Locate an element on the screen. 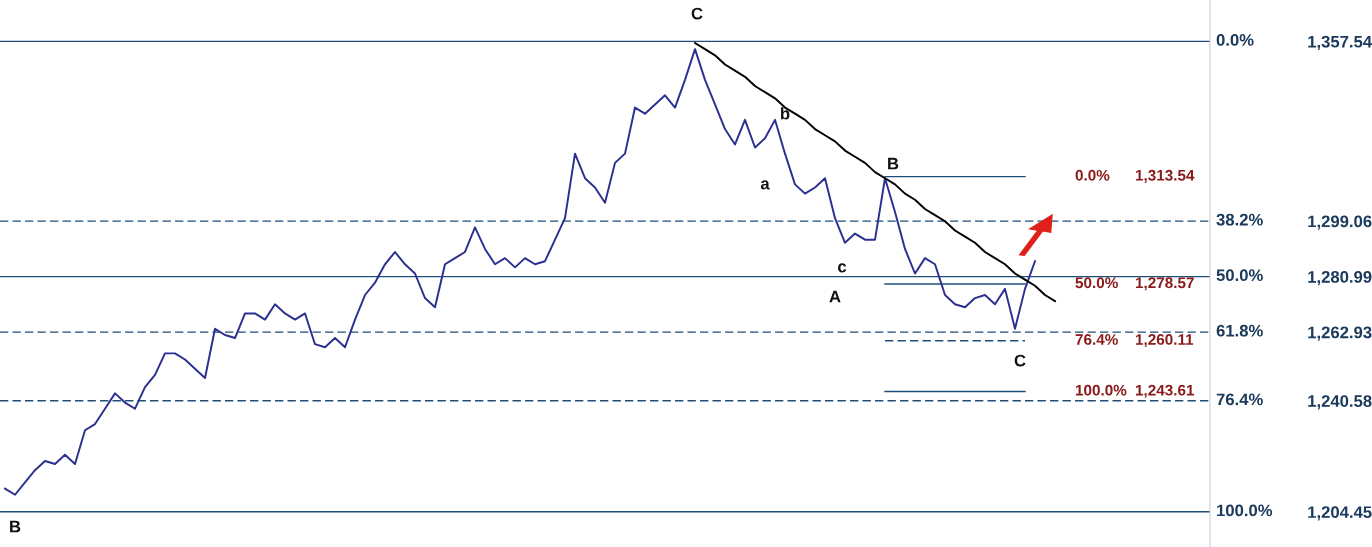  y-tick-label: 1,262.93 is located at coordinates (1340, 333).